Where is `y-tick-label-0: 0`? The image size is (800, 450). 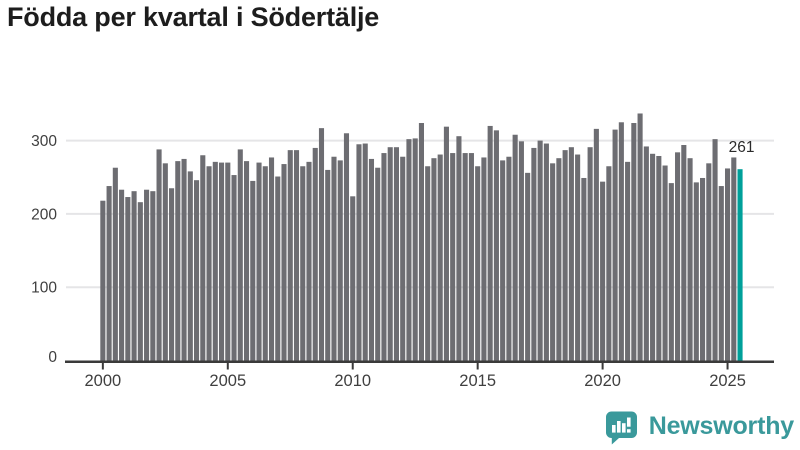 y-tick-label-0: 0 is located at coordinates (52, 357).